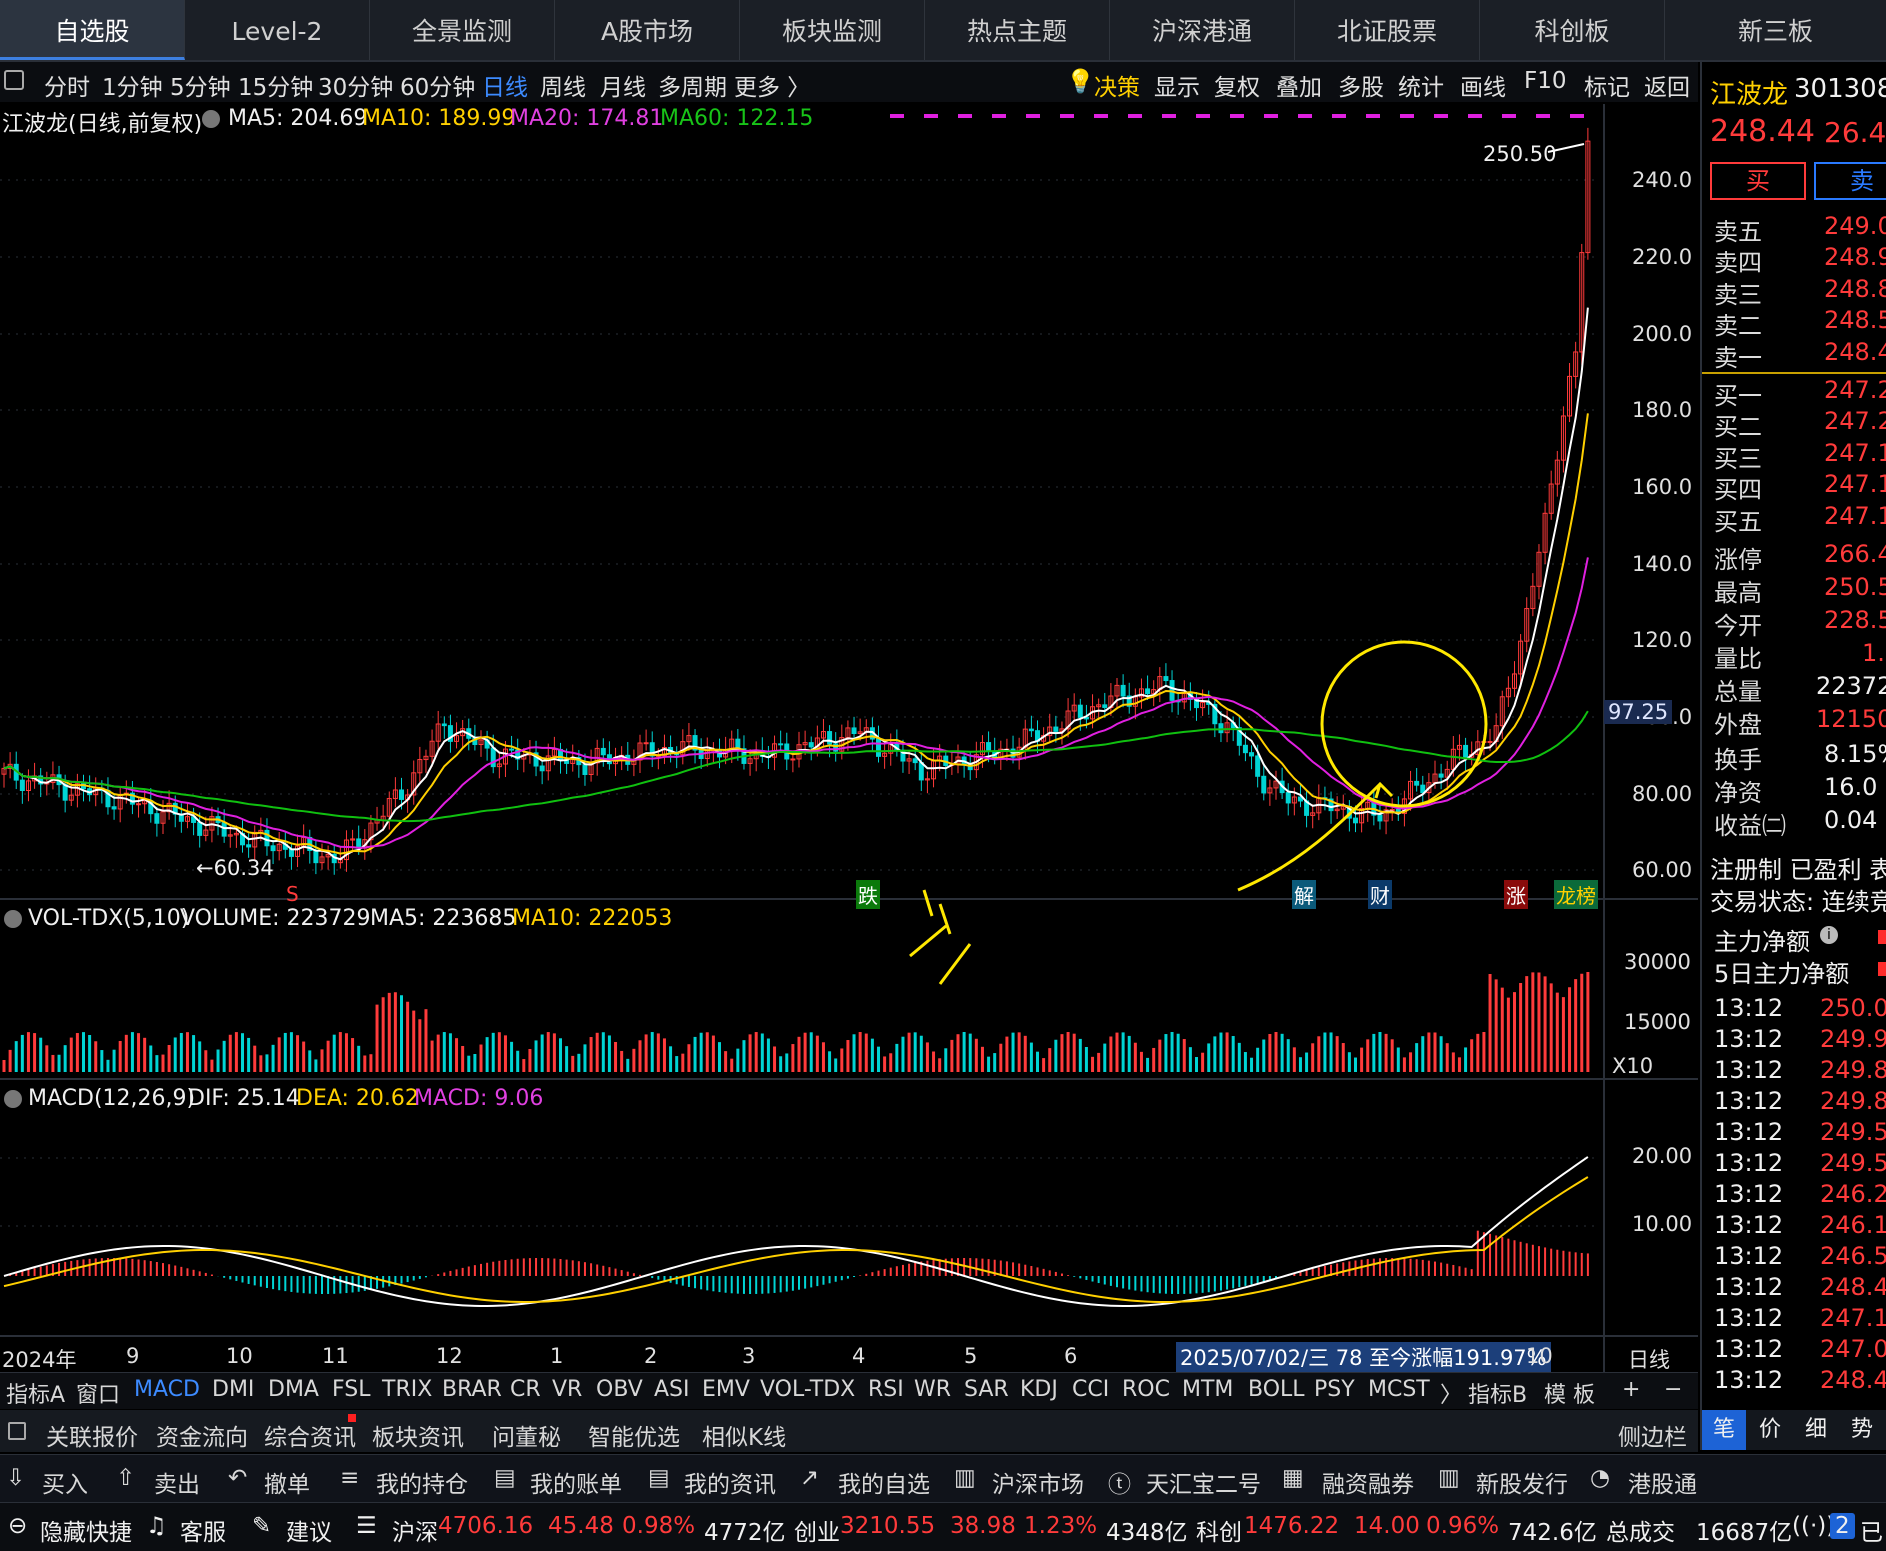 The width and height of the screenshot is (1886, 1551). Describe the element at coordinates (65, 1485) in the screenshot. I see `action-buy: 买入` at that location.